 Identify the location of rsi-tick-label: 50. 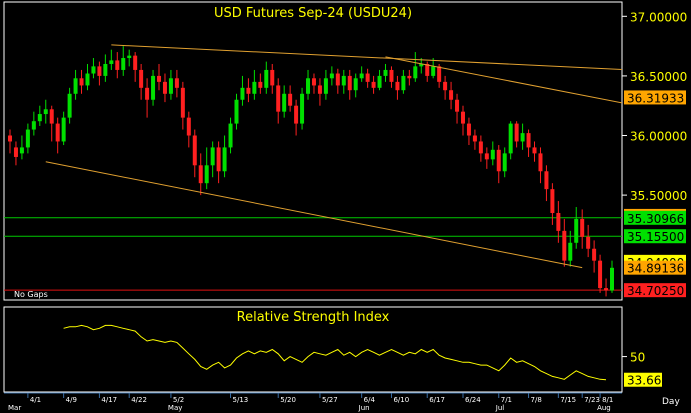
(637, 358).